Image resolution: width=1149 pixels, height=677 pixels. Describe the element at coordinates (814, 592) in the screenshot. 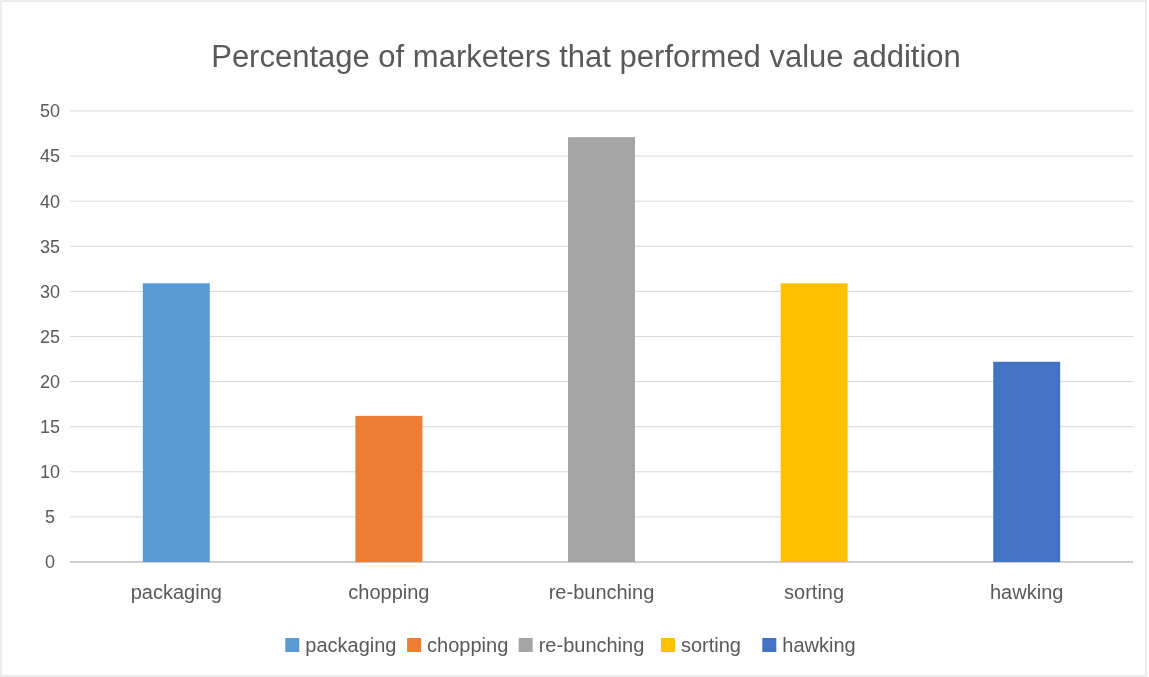

I see `x-tick-label: sorting` at that location.